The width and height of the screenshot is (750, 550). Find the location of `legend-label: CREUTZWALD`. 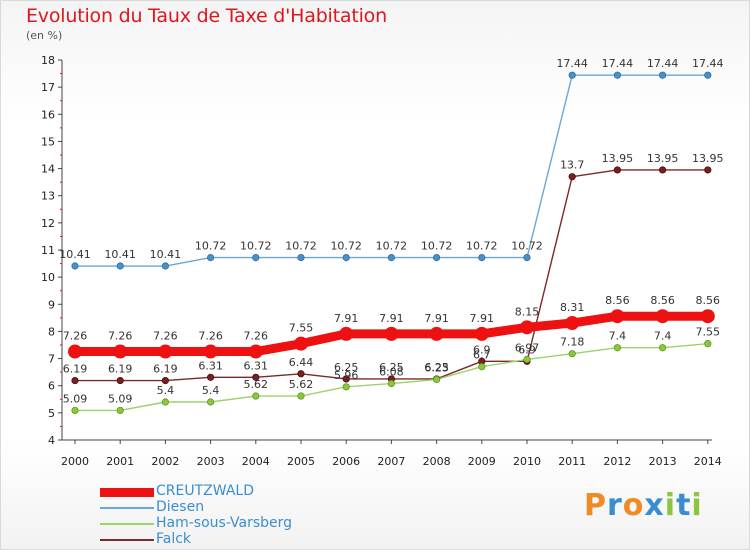

legend-label: CREUTZWALD is located at coordinates (205, 491).